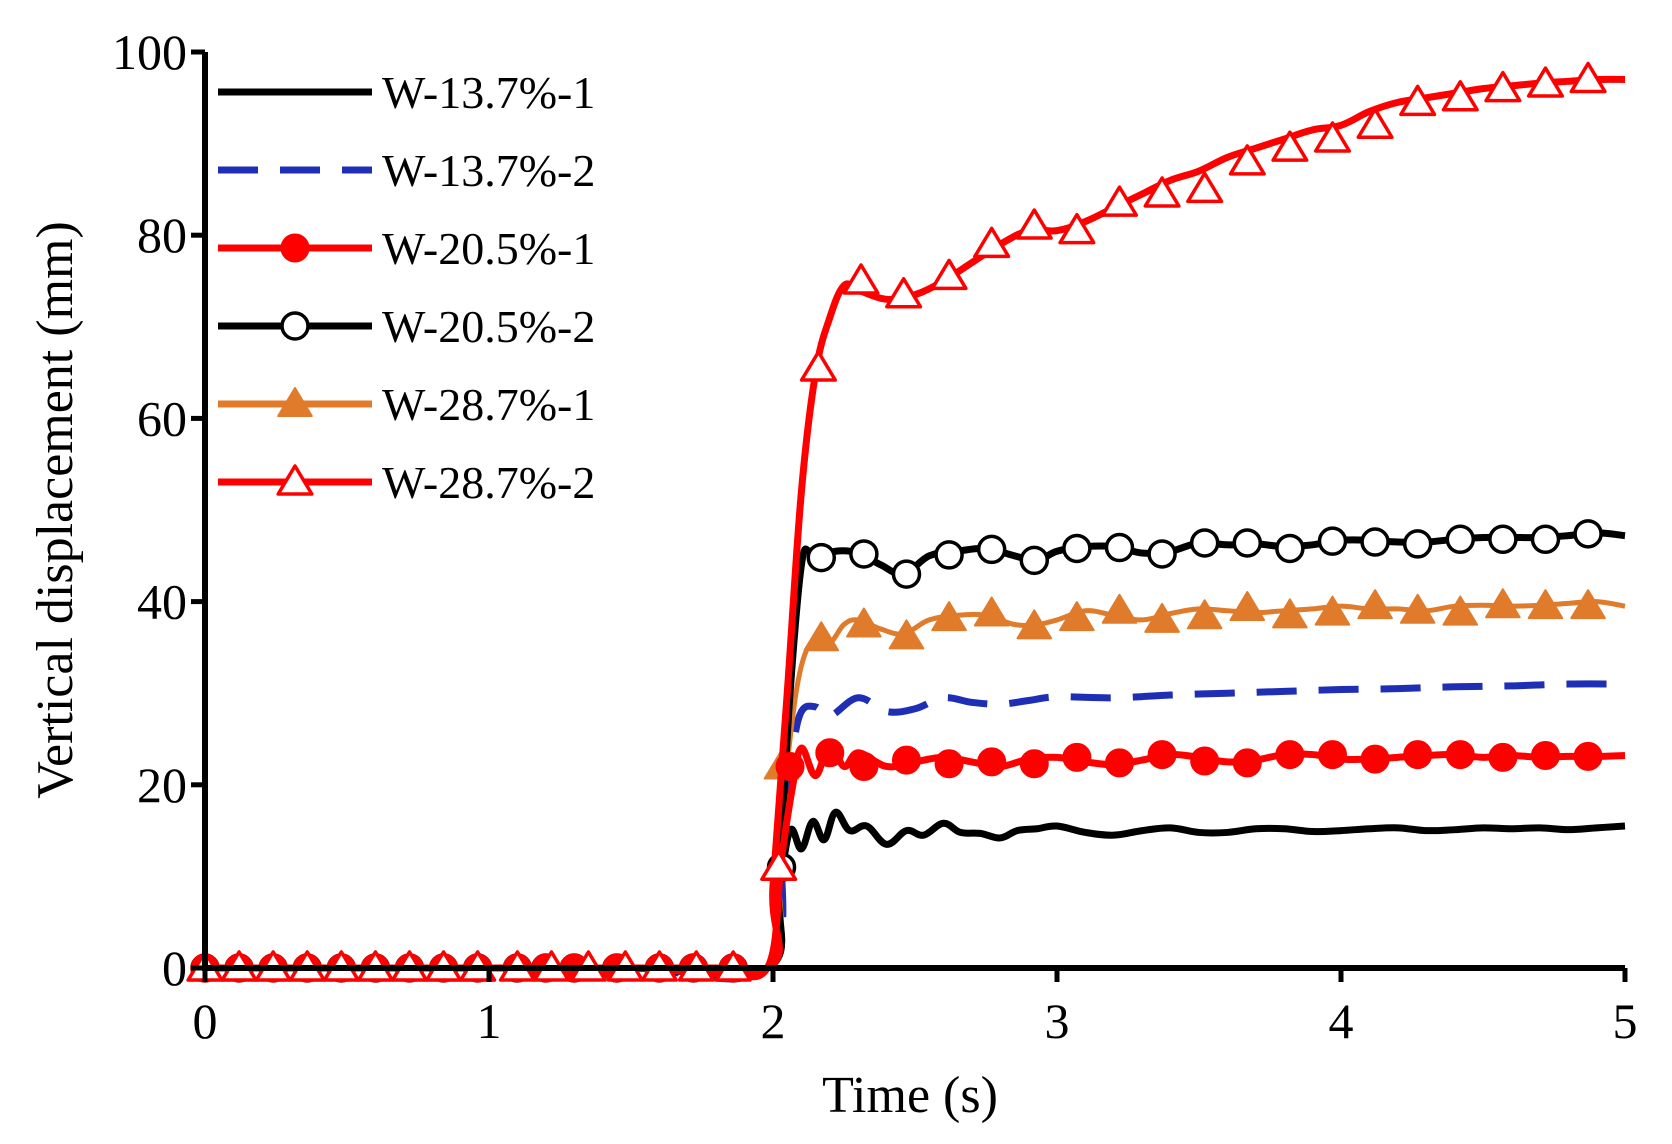  What do you see at coordinates (910, 1095) in the screenshot?
I see `x-axis-title: Time (s)` at bounding box center [910, 1095].